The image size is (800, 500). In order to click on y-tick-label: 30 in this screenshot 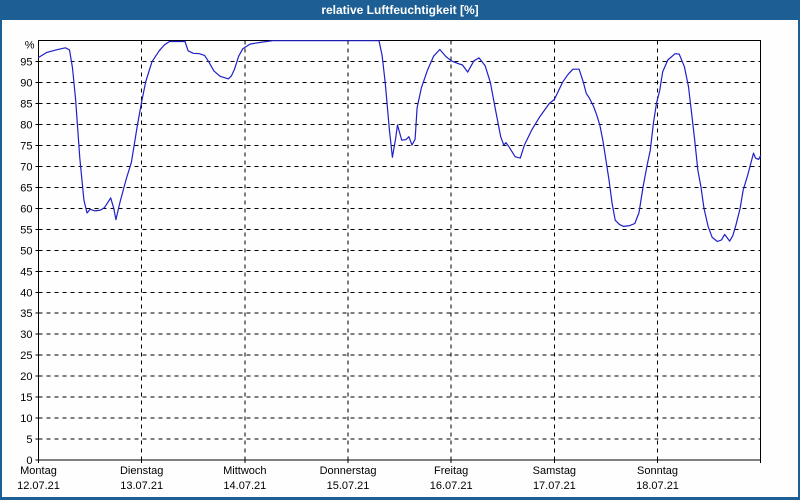, I will do `click(26, 335)`.